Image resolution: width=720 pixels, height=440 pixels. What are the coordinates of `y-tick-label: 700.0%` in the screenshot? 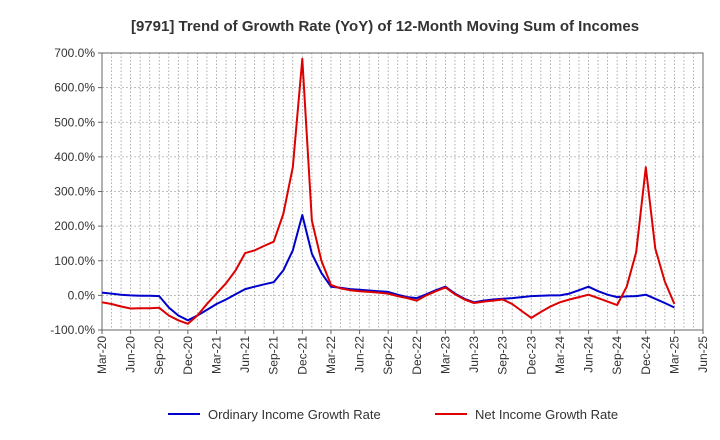 It's located at (74, 53).